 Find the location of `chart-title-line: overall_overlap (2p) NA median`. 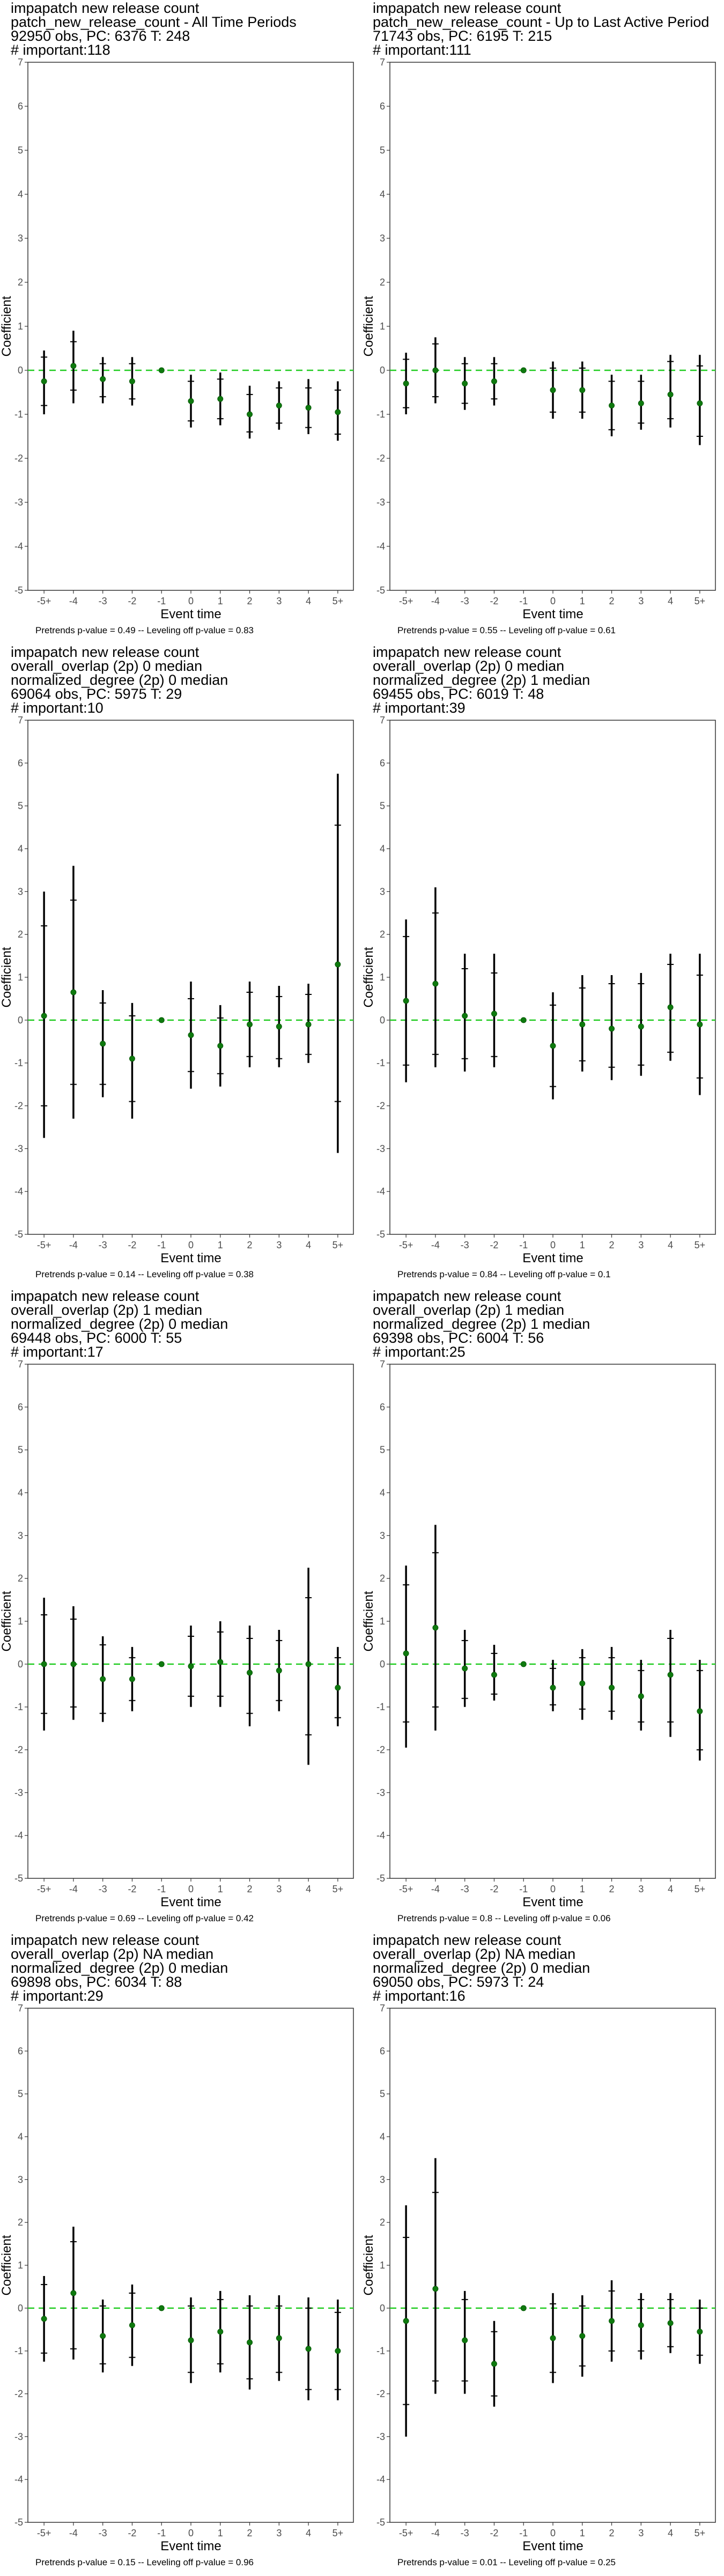

chart-title-line: overall_overlap (2p) NA median is located at coordinates (112, 1954).